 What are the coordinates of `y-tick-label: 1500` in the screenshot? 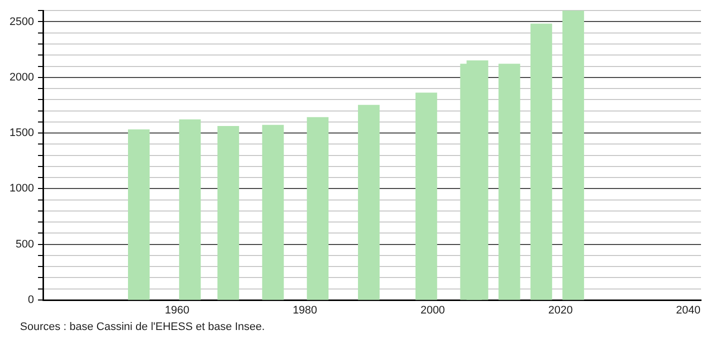 It's located at (22, 133).